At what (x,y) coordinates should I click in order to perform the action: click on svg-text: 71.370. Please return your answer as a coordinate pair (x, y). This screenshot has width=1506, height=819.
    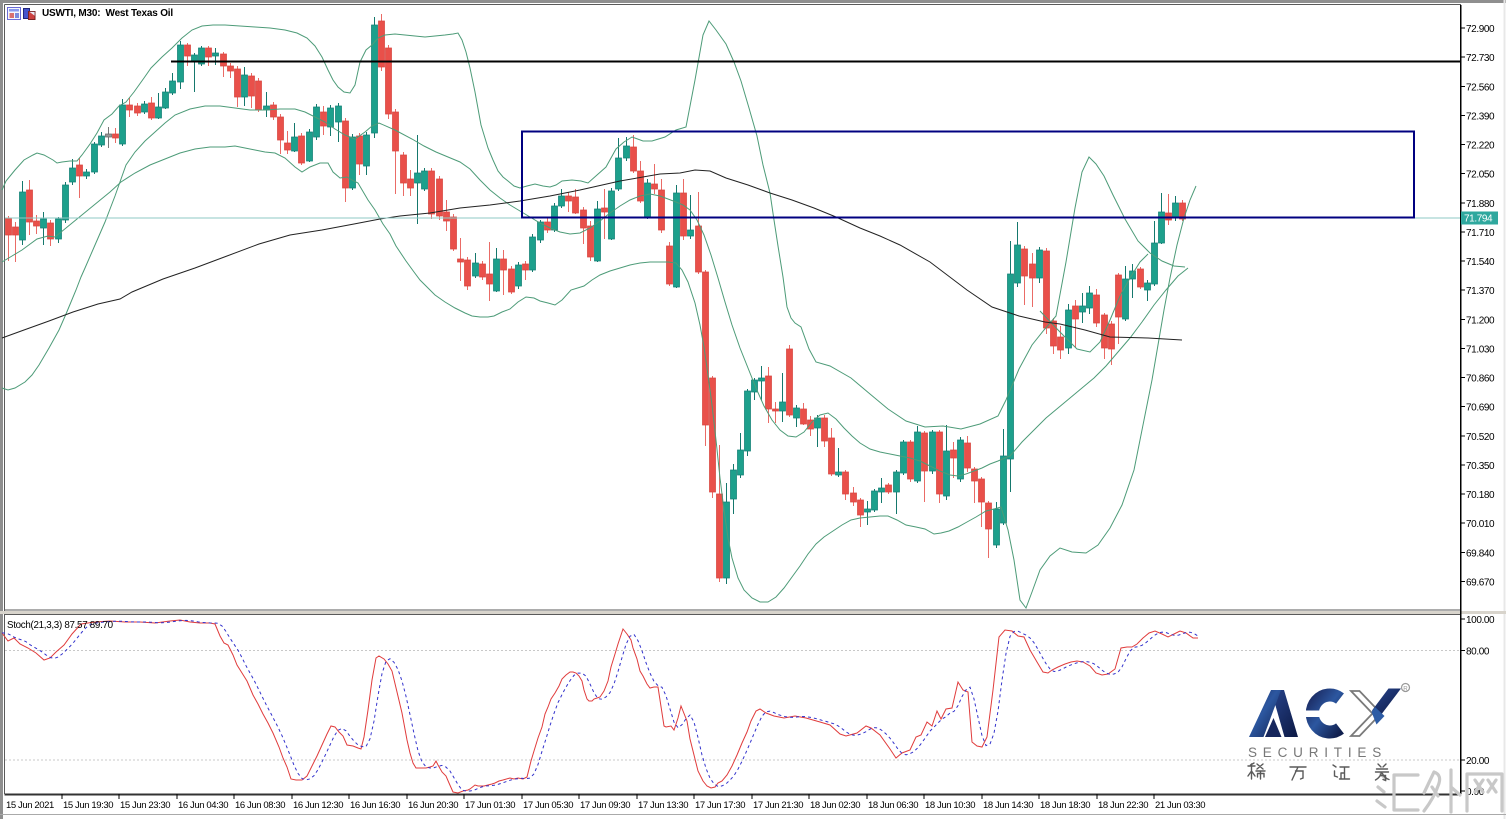
    Looking at the image, I should click on (1480, 291).